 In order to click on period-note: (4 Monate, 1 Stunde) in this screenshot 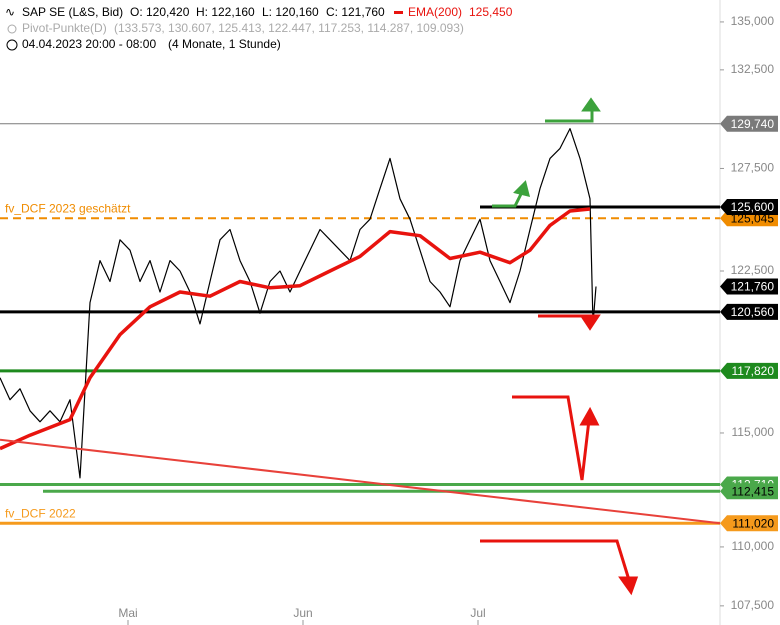, I will do `click(224, 44)`.